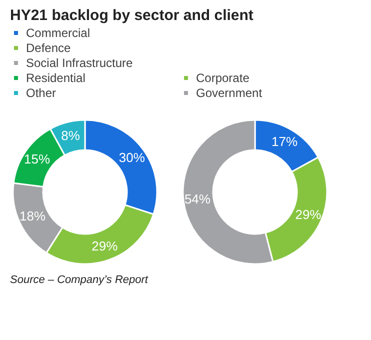 This screenshot has width=371, height=340. Describe the element at coordinates (70, 135) in the screenshot. I see `data-label: 8%` at that location.